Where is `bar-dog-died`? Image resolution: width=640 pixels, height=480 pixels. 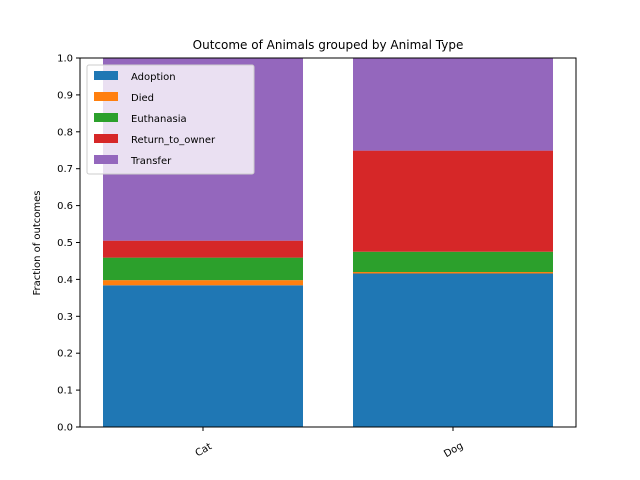 bar-dog-died is located at coordinates (453, 273).